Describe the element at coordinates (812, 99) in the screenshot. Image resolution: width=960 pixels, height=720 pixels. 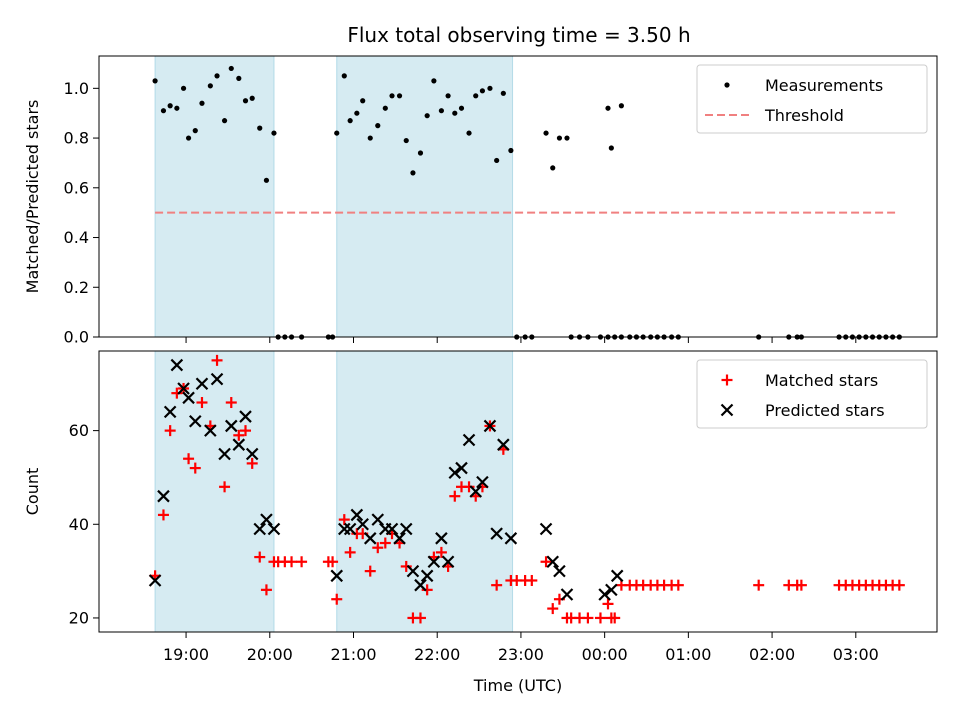
I see `top-legend: Measurements Threshold` at that location.